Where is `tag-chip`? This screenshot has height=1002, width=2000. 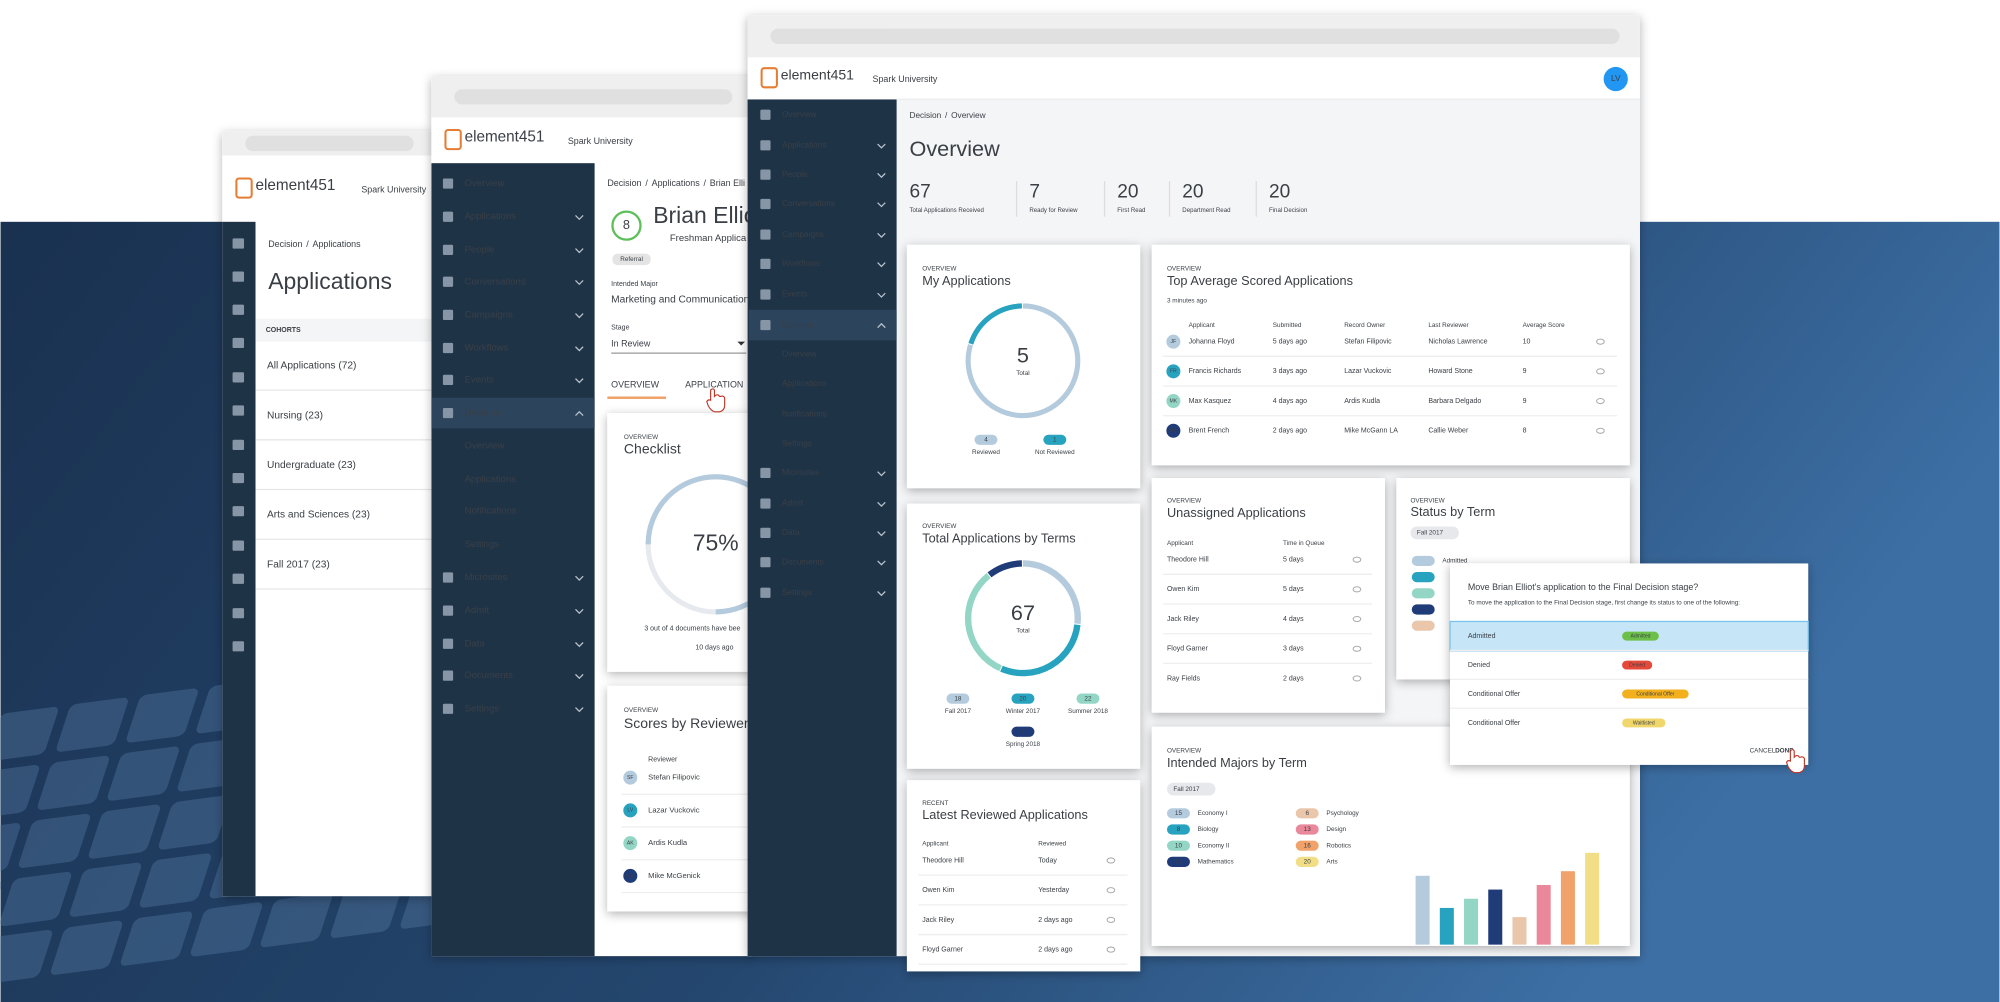 tag-chip is located at coordinates (631, 259).